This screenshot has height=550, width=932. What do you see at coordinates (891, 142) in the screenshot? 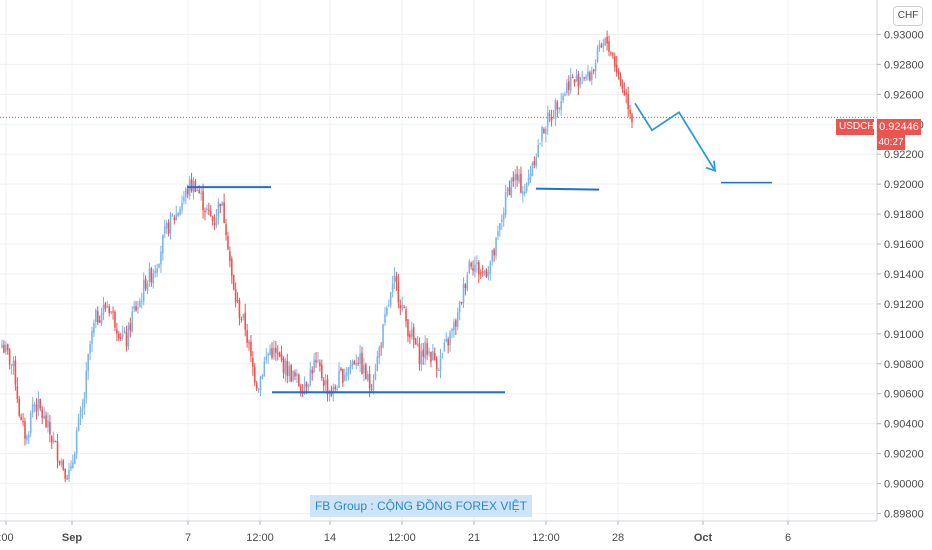
I see `bar-countdown: 40:27` at bounding box center [891, 142].